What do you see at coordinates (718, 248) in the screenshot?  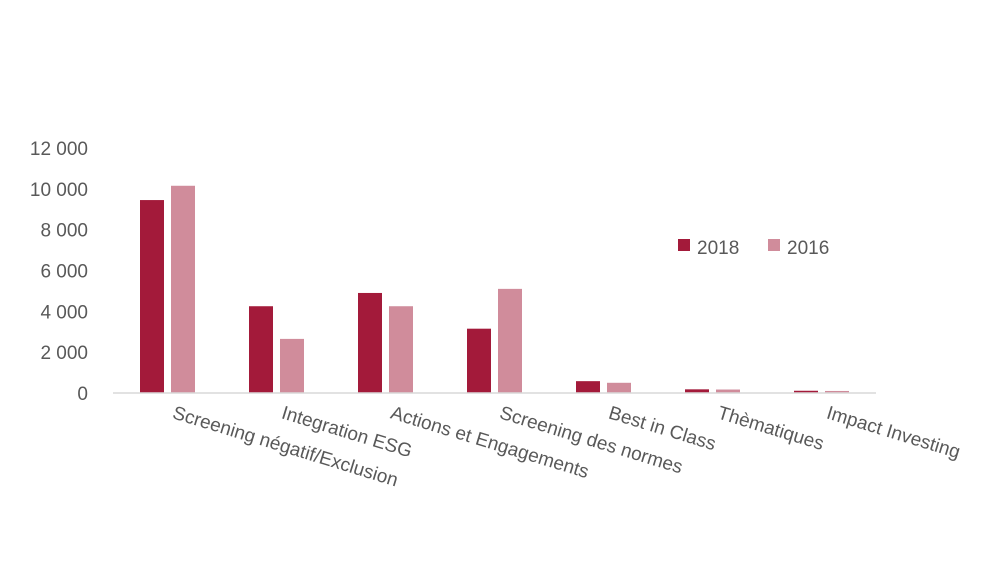 I see `legend-label: 2018` at bounding box center [718, 248].